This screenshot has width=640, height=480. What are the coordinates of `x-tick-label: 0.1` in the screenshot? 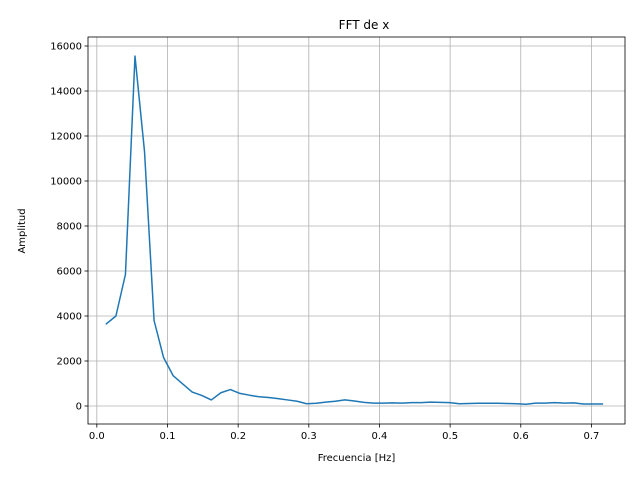 It's located at (168, 436).